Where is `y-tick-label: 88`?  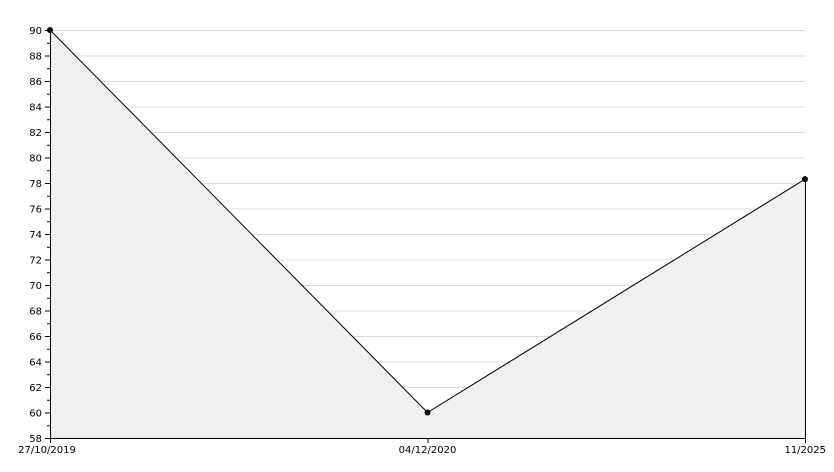
y-tick-label: 88 is located at coordinates (35, 57).